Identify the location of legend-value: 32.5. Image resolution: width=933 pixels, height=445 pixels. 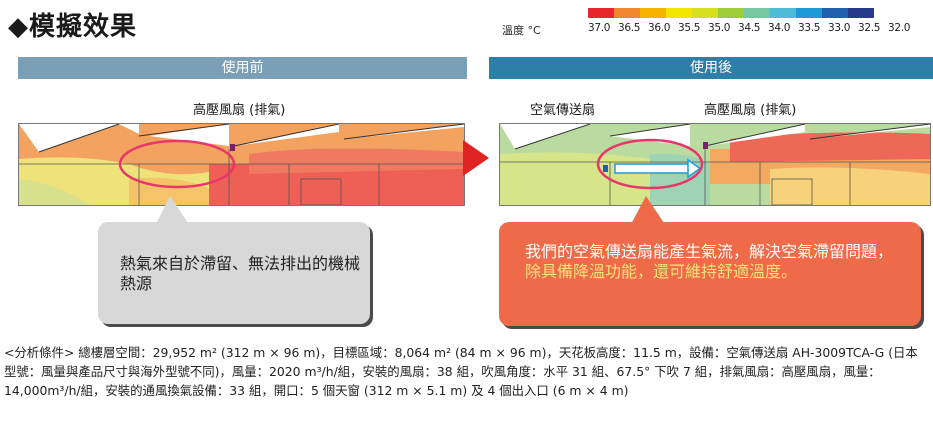
(869, 28).